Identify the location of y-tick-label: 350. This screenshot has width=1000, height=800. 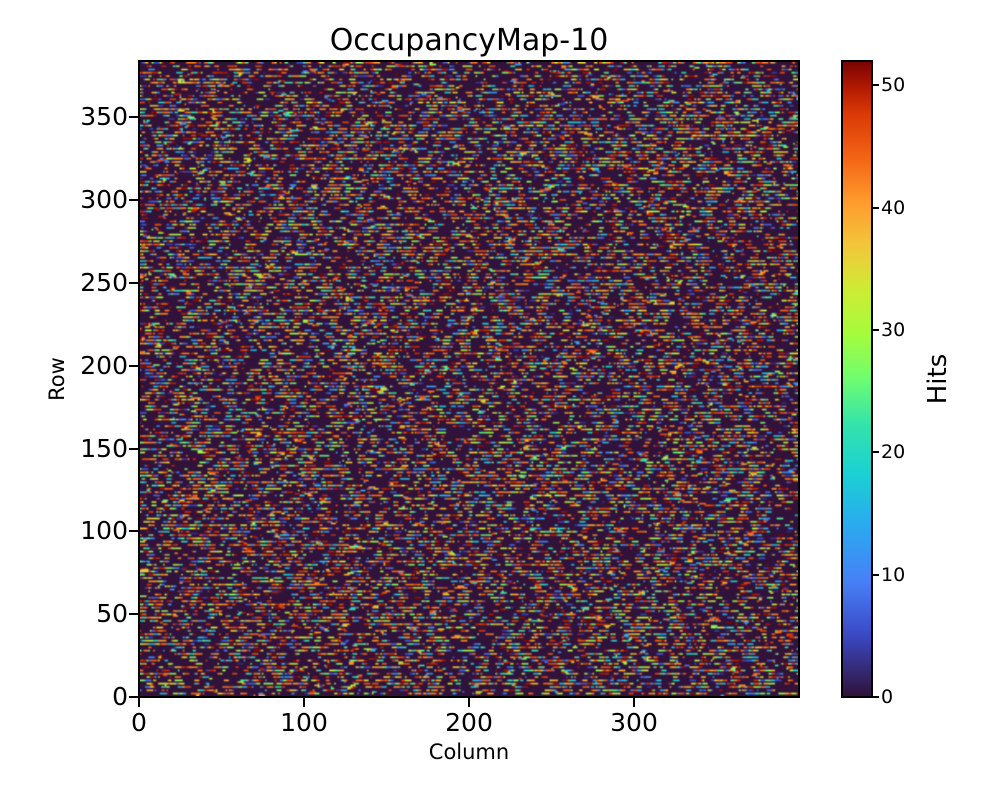
(104, 117).